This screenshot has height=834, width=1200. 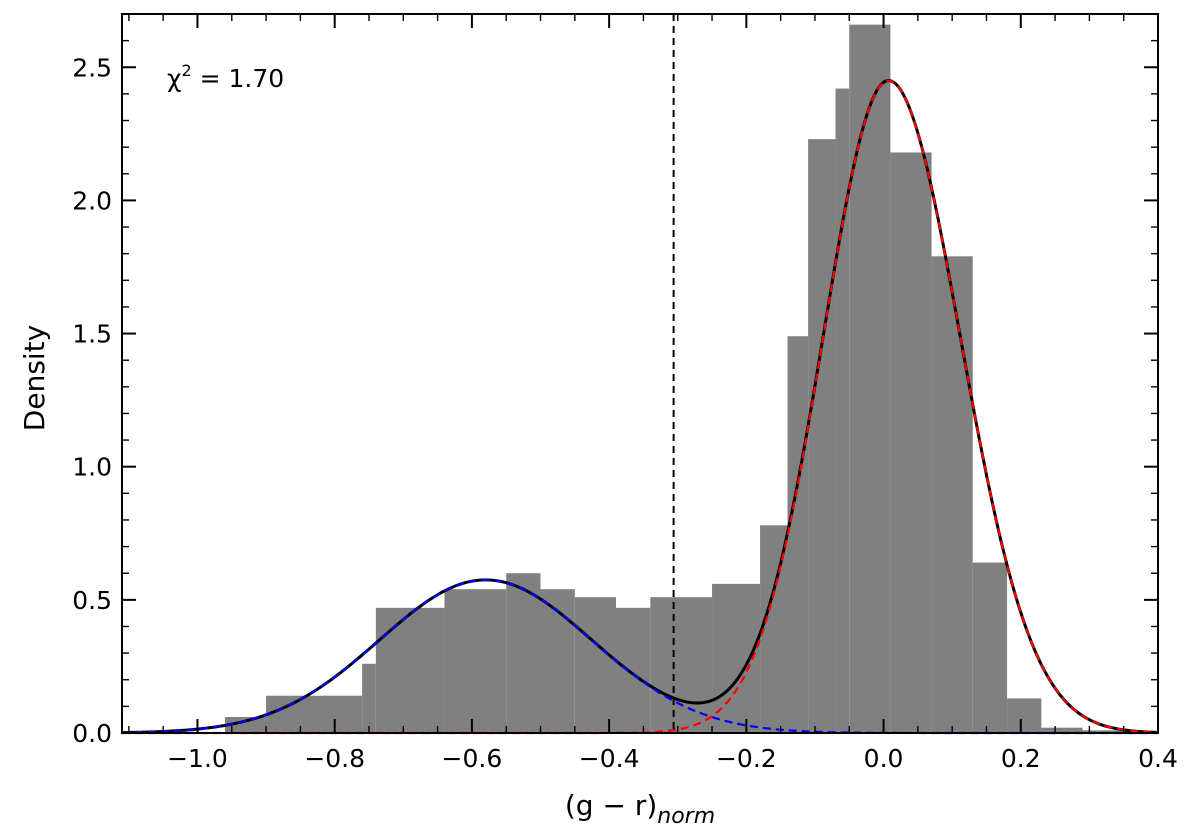 What do you see at coordinates (225, 77) in the screenshot?
I see `chi-square-annotation: χ2 = 1.70` at bounding box center [225, 77].